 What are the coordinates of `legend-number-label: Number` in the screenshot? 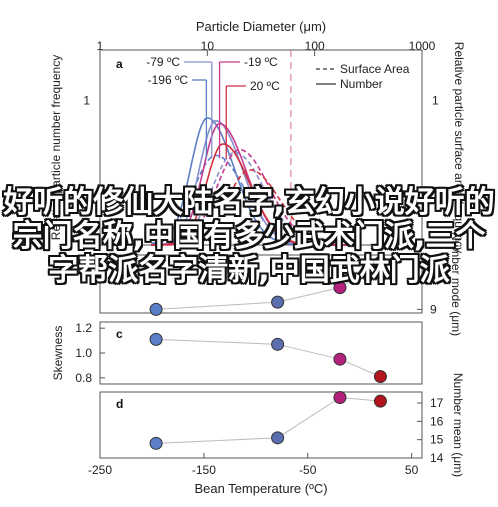 It's located at (361, 84).